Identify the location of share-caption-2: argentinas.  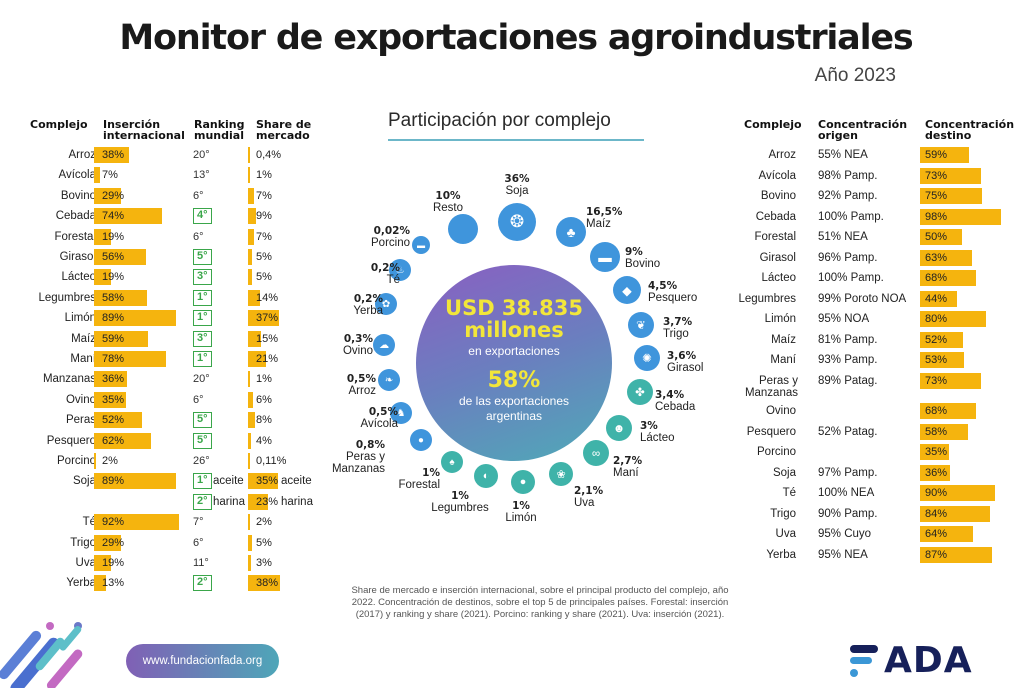
(514, 416).